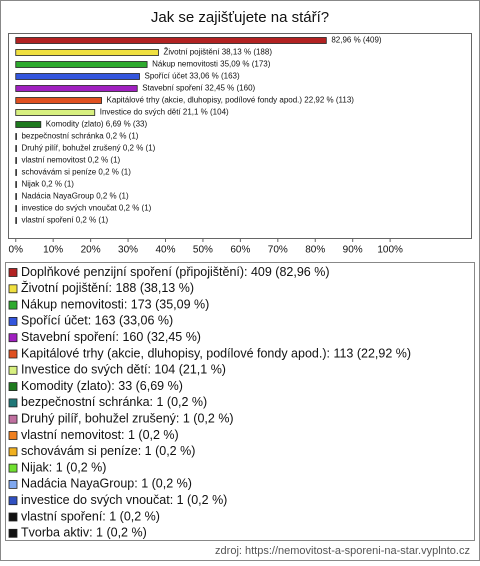 This screenshot has height=566, width=480. Describe the element at coordinates (240, 250) in the screenshot. I see `x-tick-label: 60%` at that location.